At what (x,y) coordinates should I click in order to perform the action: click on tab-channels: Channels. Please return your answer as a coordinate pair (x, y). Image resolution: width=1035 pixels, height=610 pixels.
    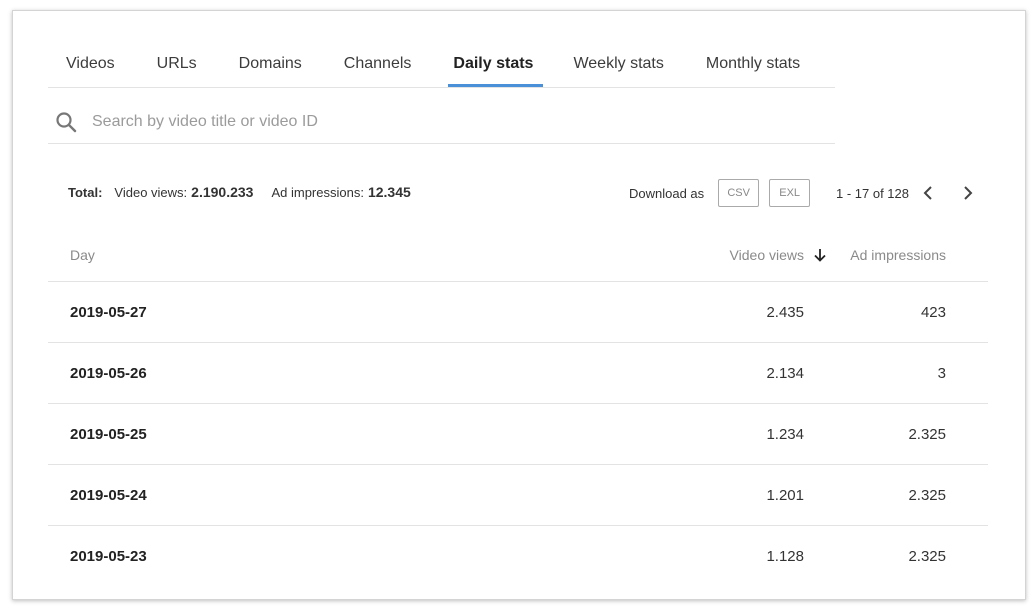
    Looking at the image, I should click on (377, 63).